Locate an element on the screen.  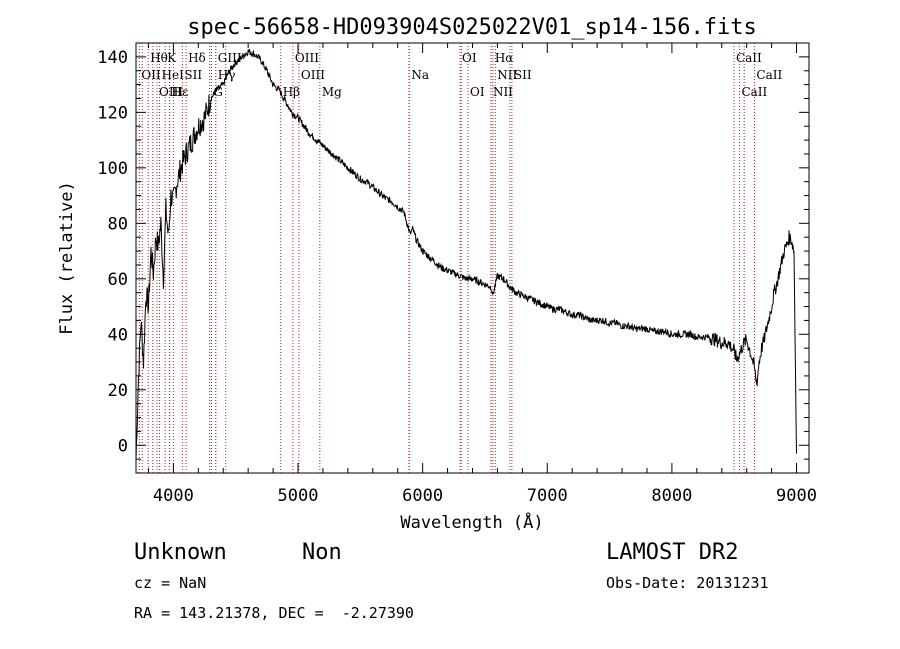
y-tick-label: 60 is located at coordinates (118, 280).